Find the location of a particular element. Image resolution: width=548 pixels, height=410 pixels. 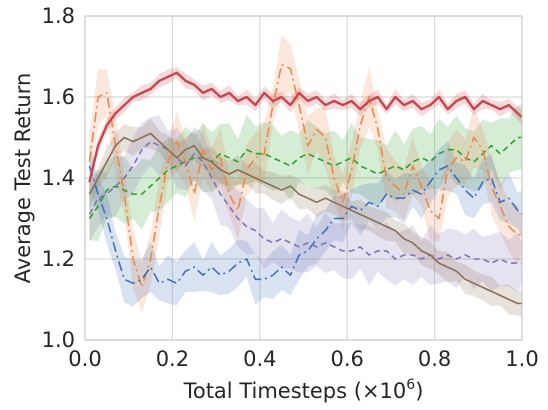

x-axis-label-text: Total Timesteps (×10 is located at coordinates (295, 391).